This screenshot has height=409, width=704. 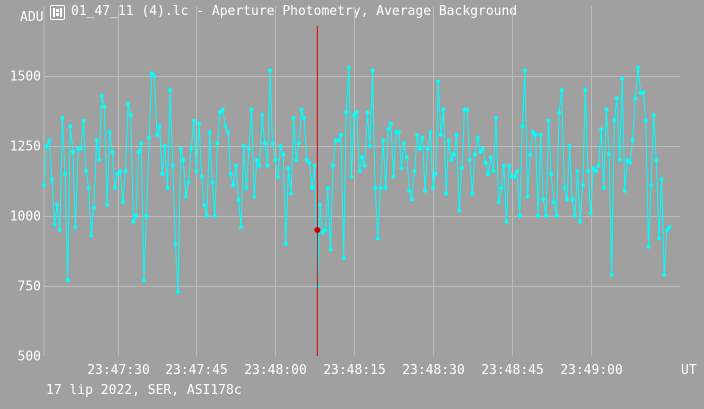 I want to click on x-tick-label: 23:47:30, so click(x=118, y=370).